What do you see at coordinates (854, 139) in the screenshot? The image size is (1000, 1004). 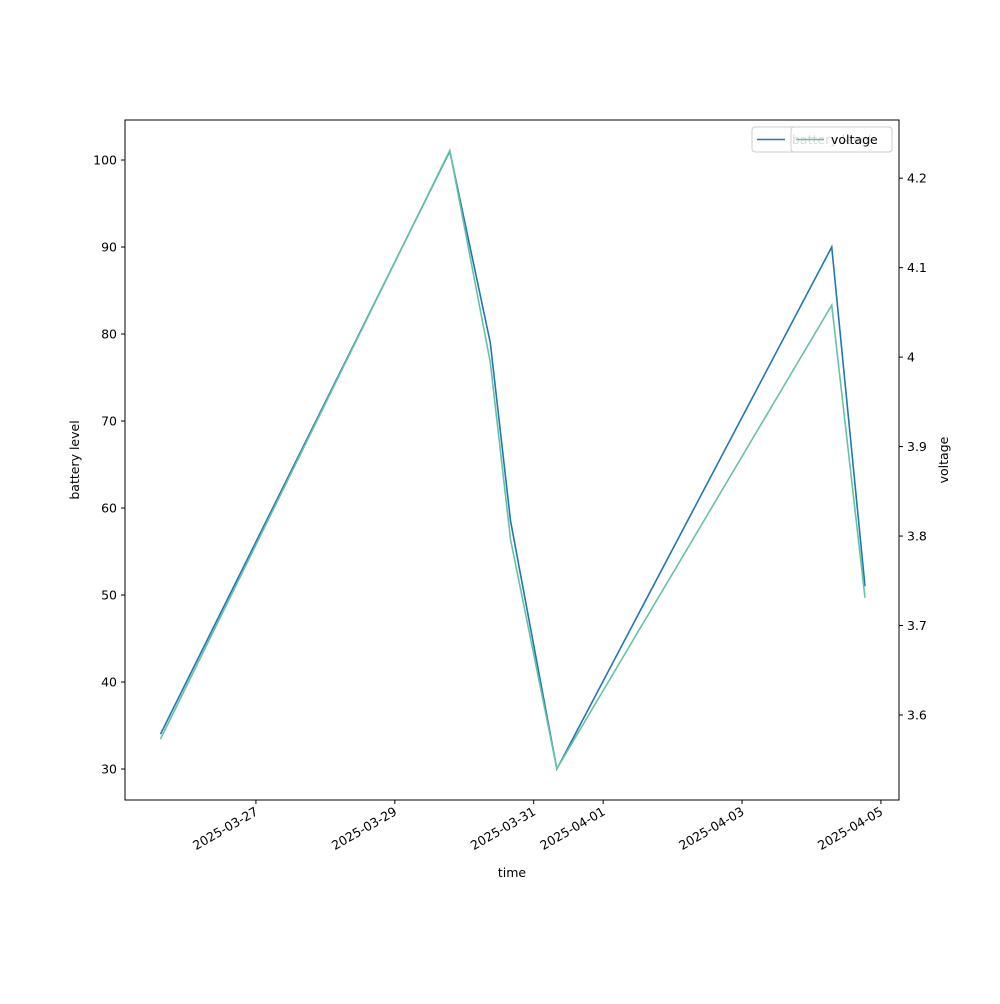 I see `legend-label: voltage` at bounding box center [854, 139].